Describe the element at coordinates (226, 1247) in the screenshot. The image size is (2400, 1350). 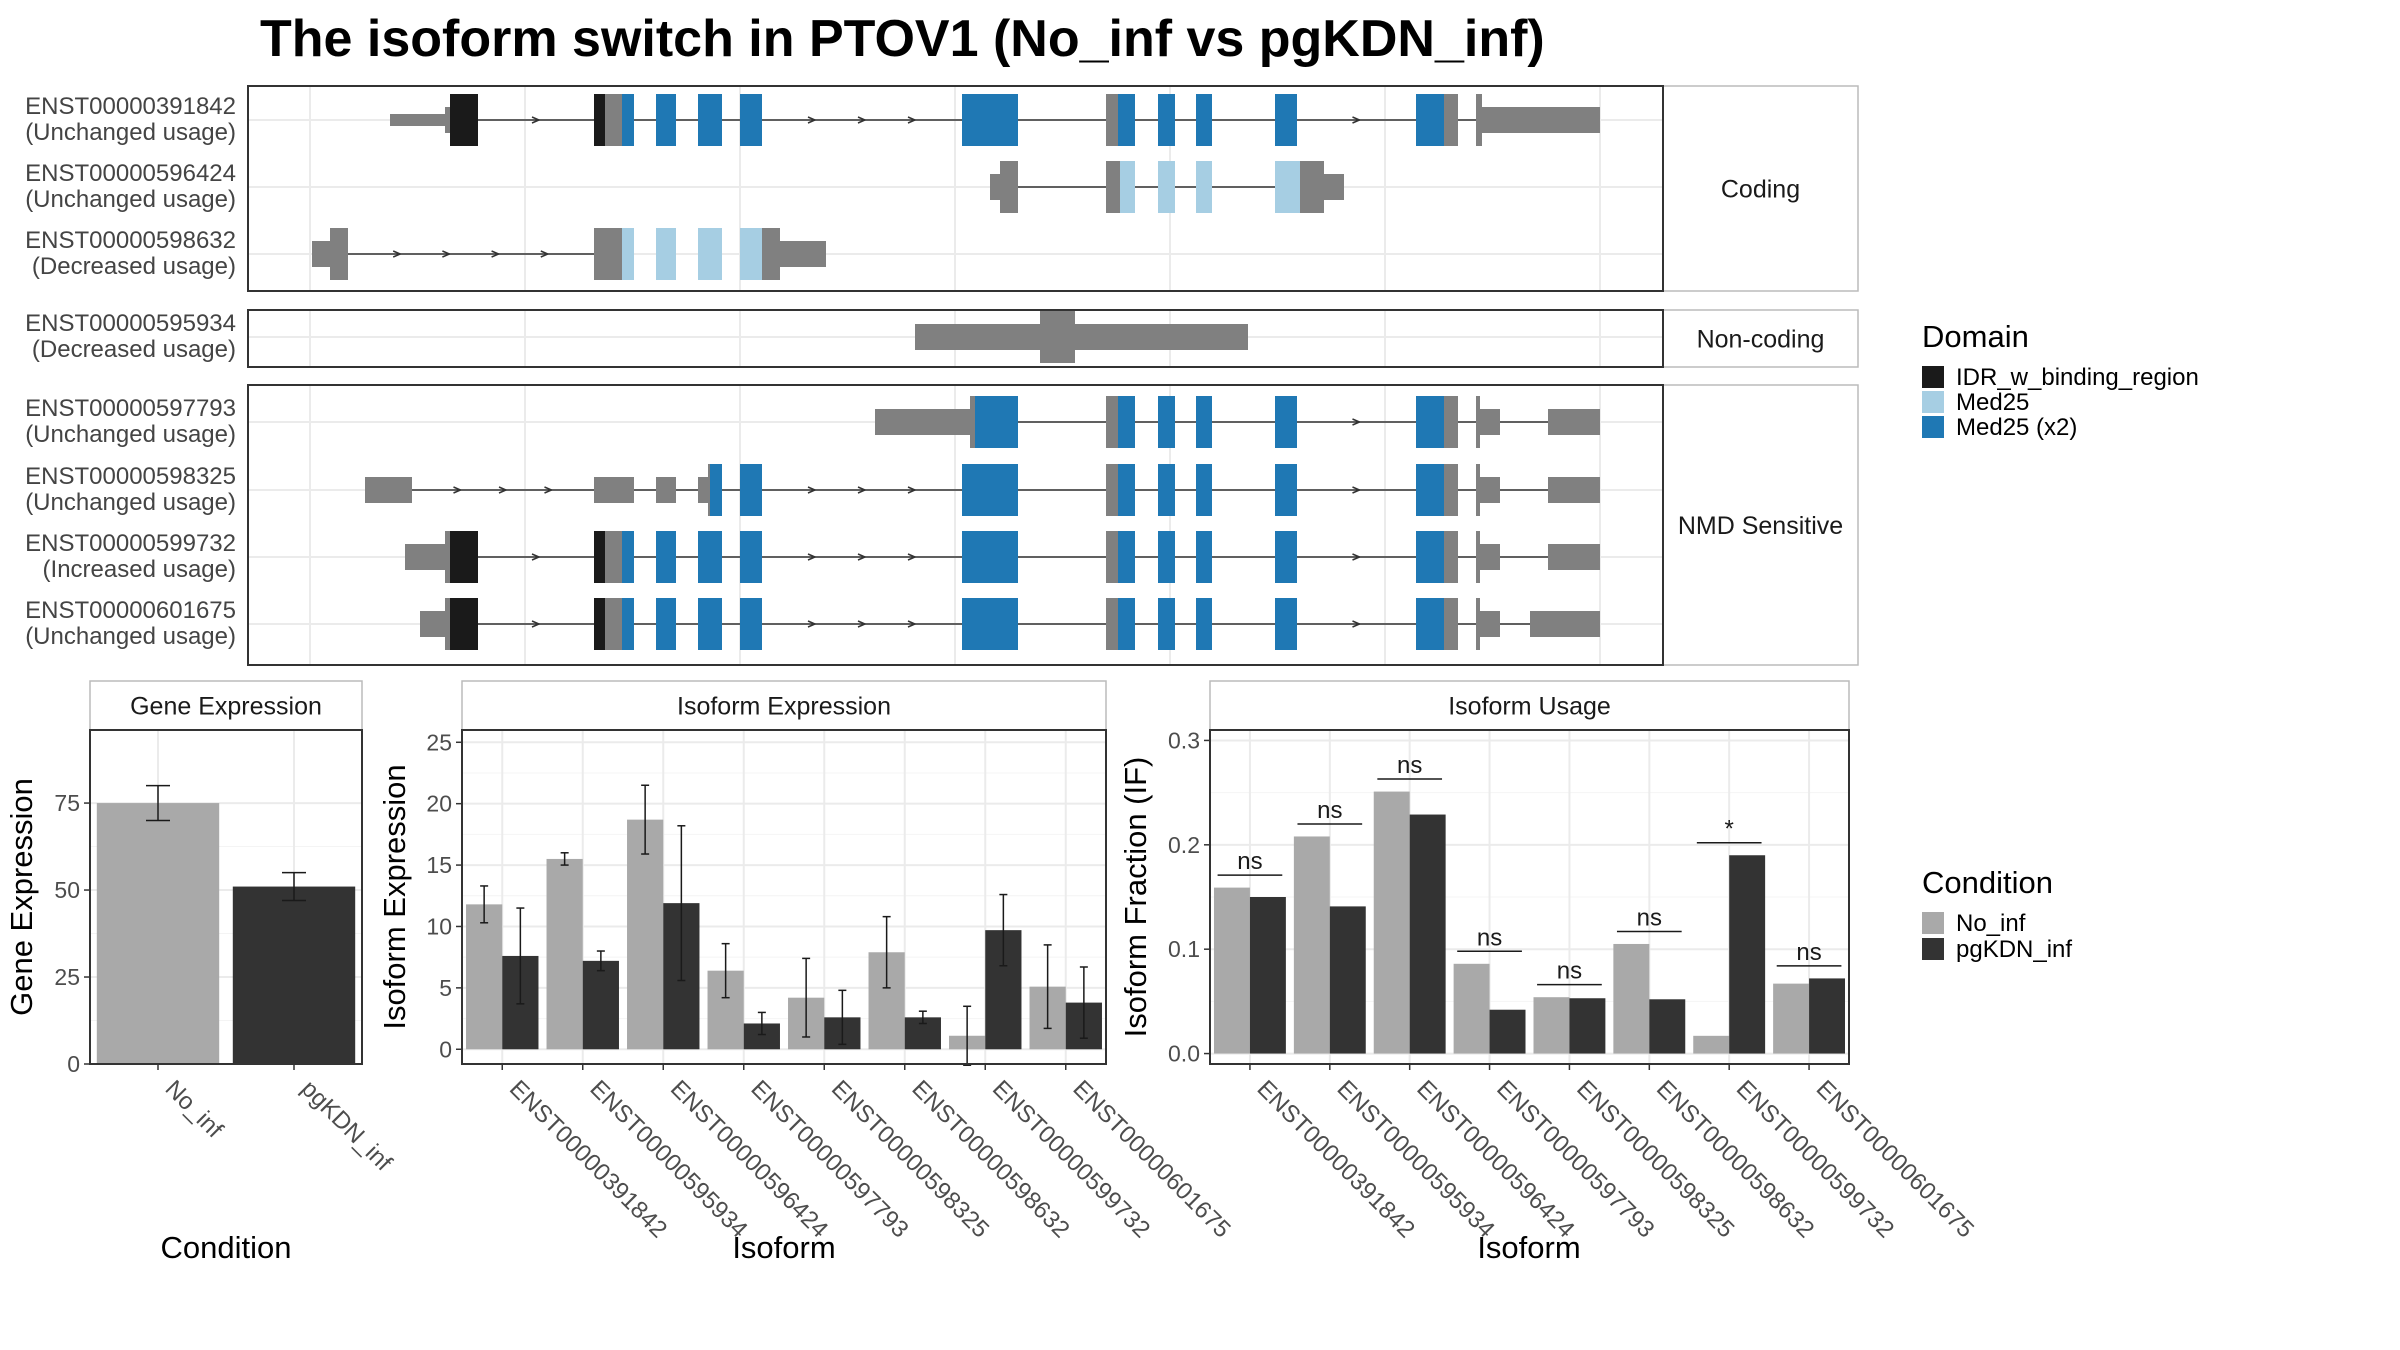
I see `x-axis-title: Condition` at that location.